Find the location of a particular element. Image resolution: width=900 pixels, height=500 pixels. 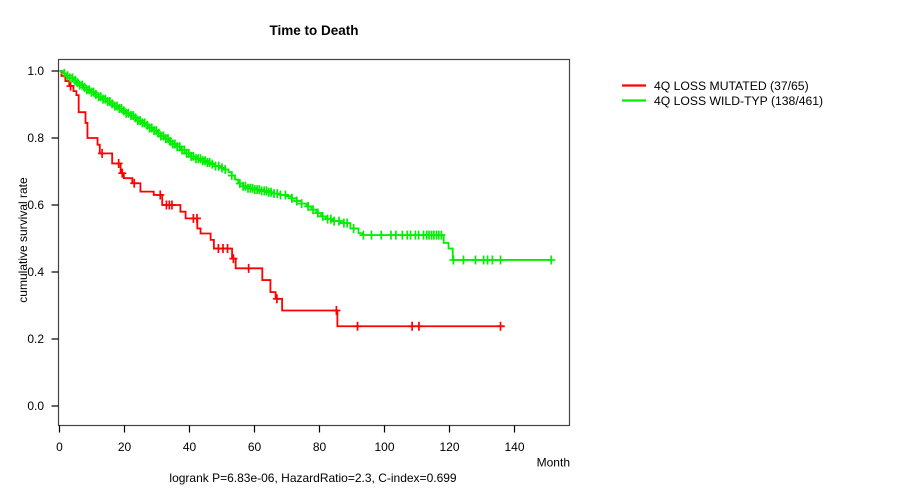

y-axis-title: cumulative survival rate is located at coordinates (23, 240).